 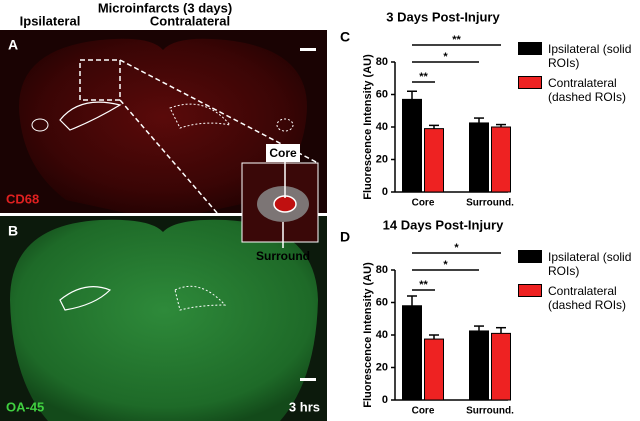 I want to click on core-region, so click(x=285, y=204).